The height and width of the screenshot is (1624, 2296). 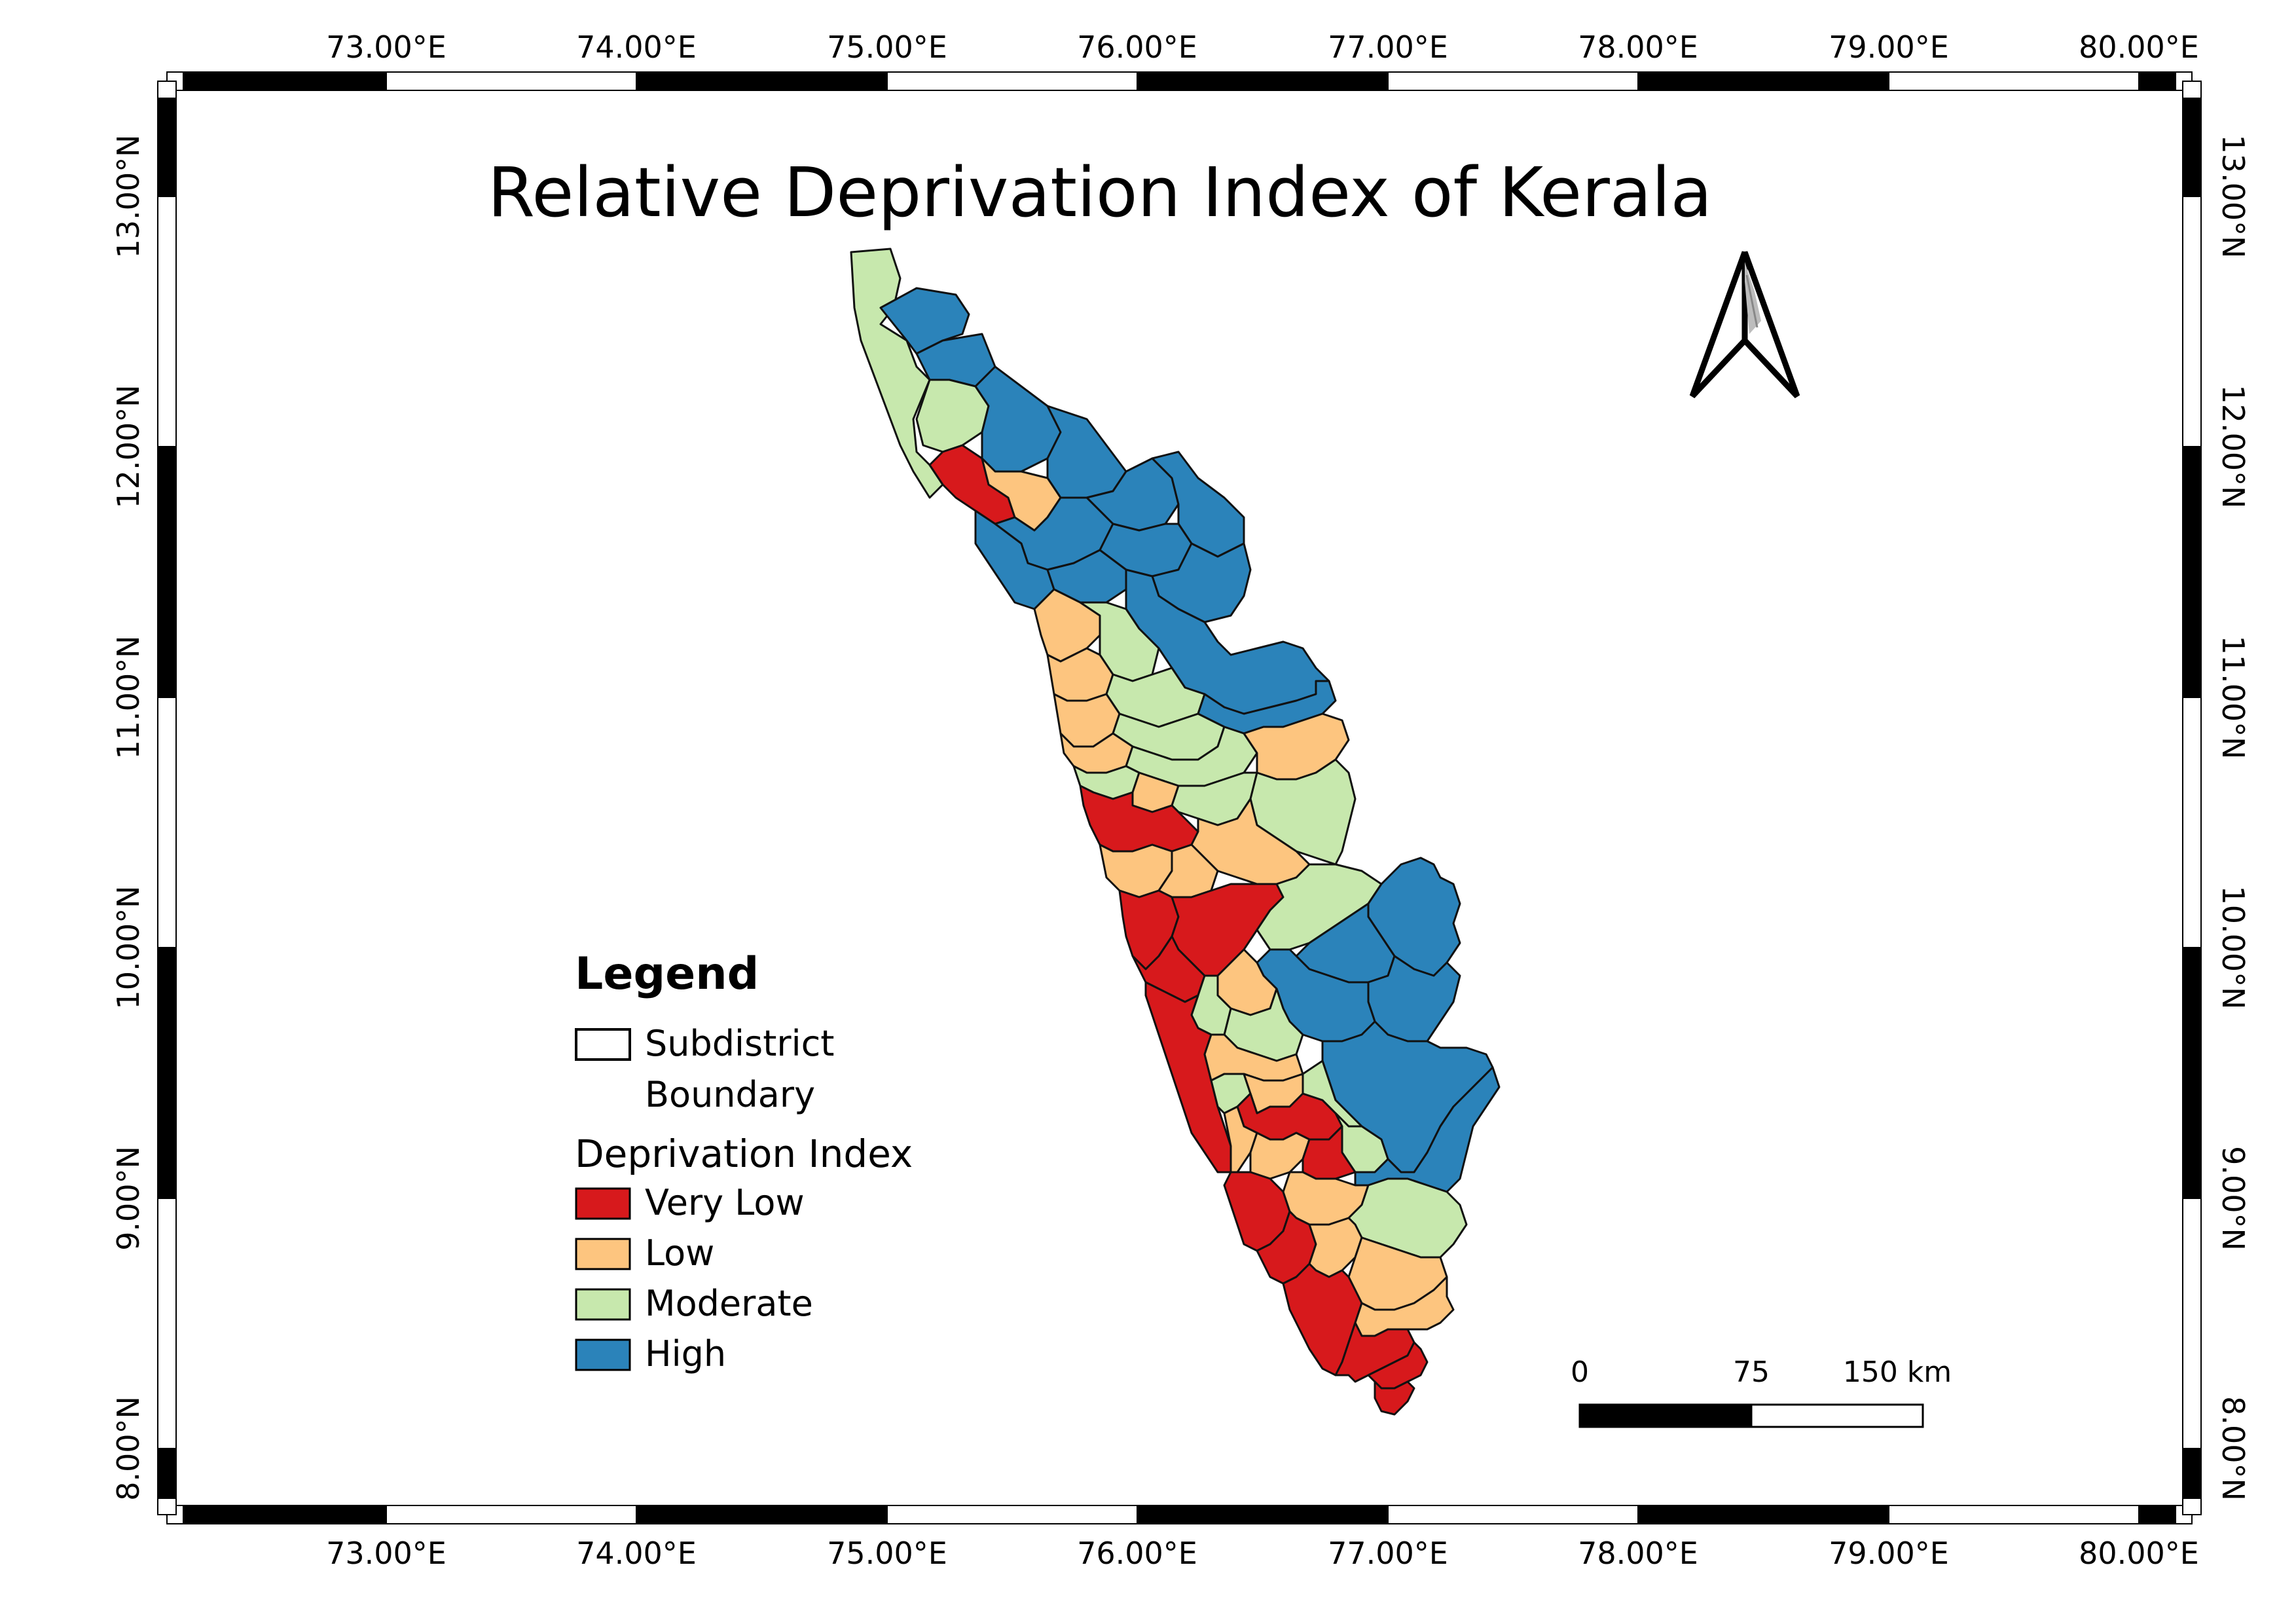 What do you see at coordinates (1751, 1372) in the screenshot?
I see `scale-label-75: 75` at bounding box center [1751, 1372].